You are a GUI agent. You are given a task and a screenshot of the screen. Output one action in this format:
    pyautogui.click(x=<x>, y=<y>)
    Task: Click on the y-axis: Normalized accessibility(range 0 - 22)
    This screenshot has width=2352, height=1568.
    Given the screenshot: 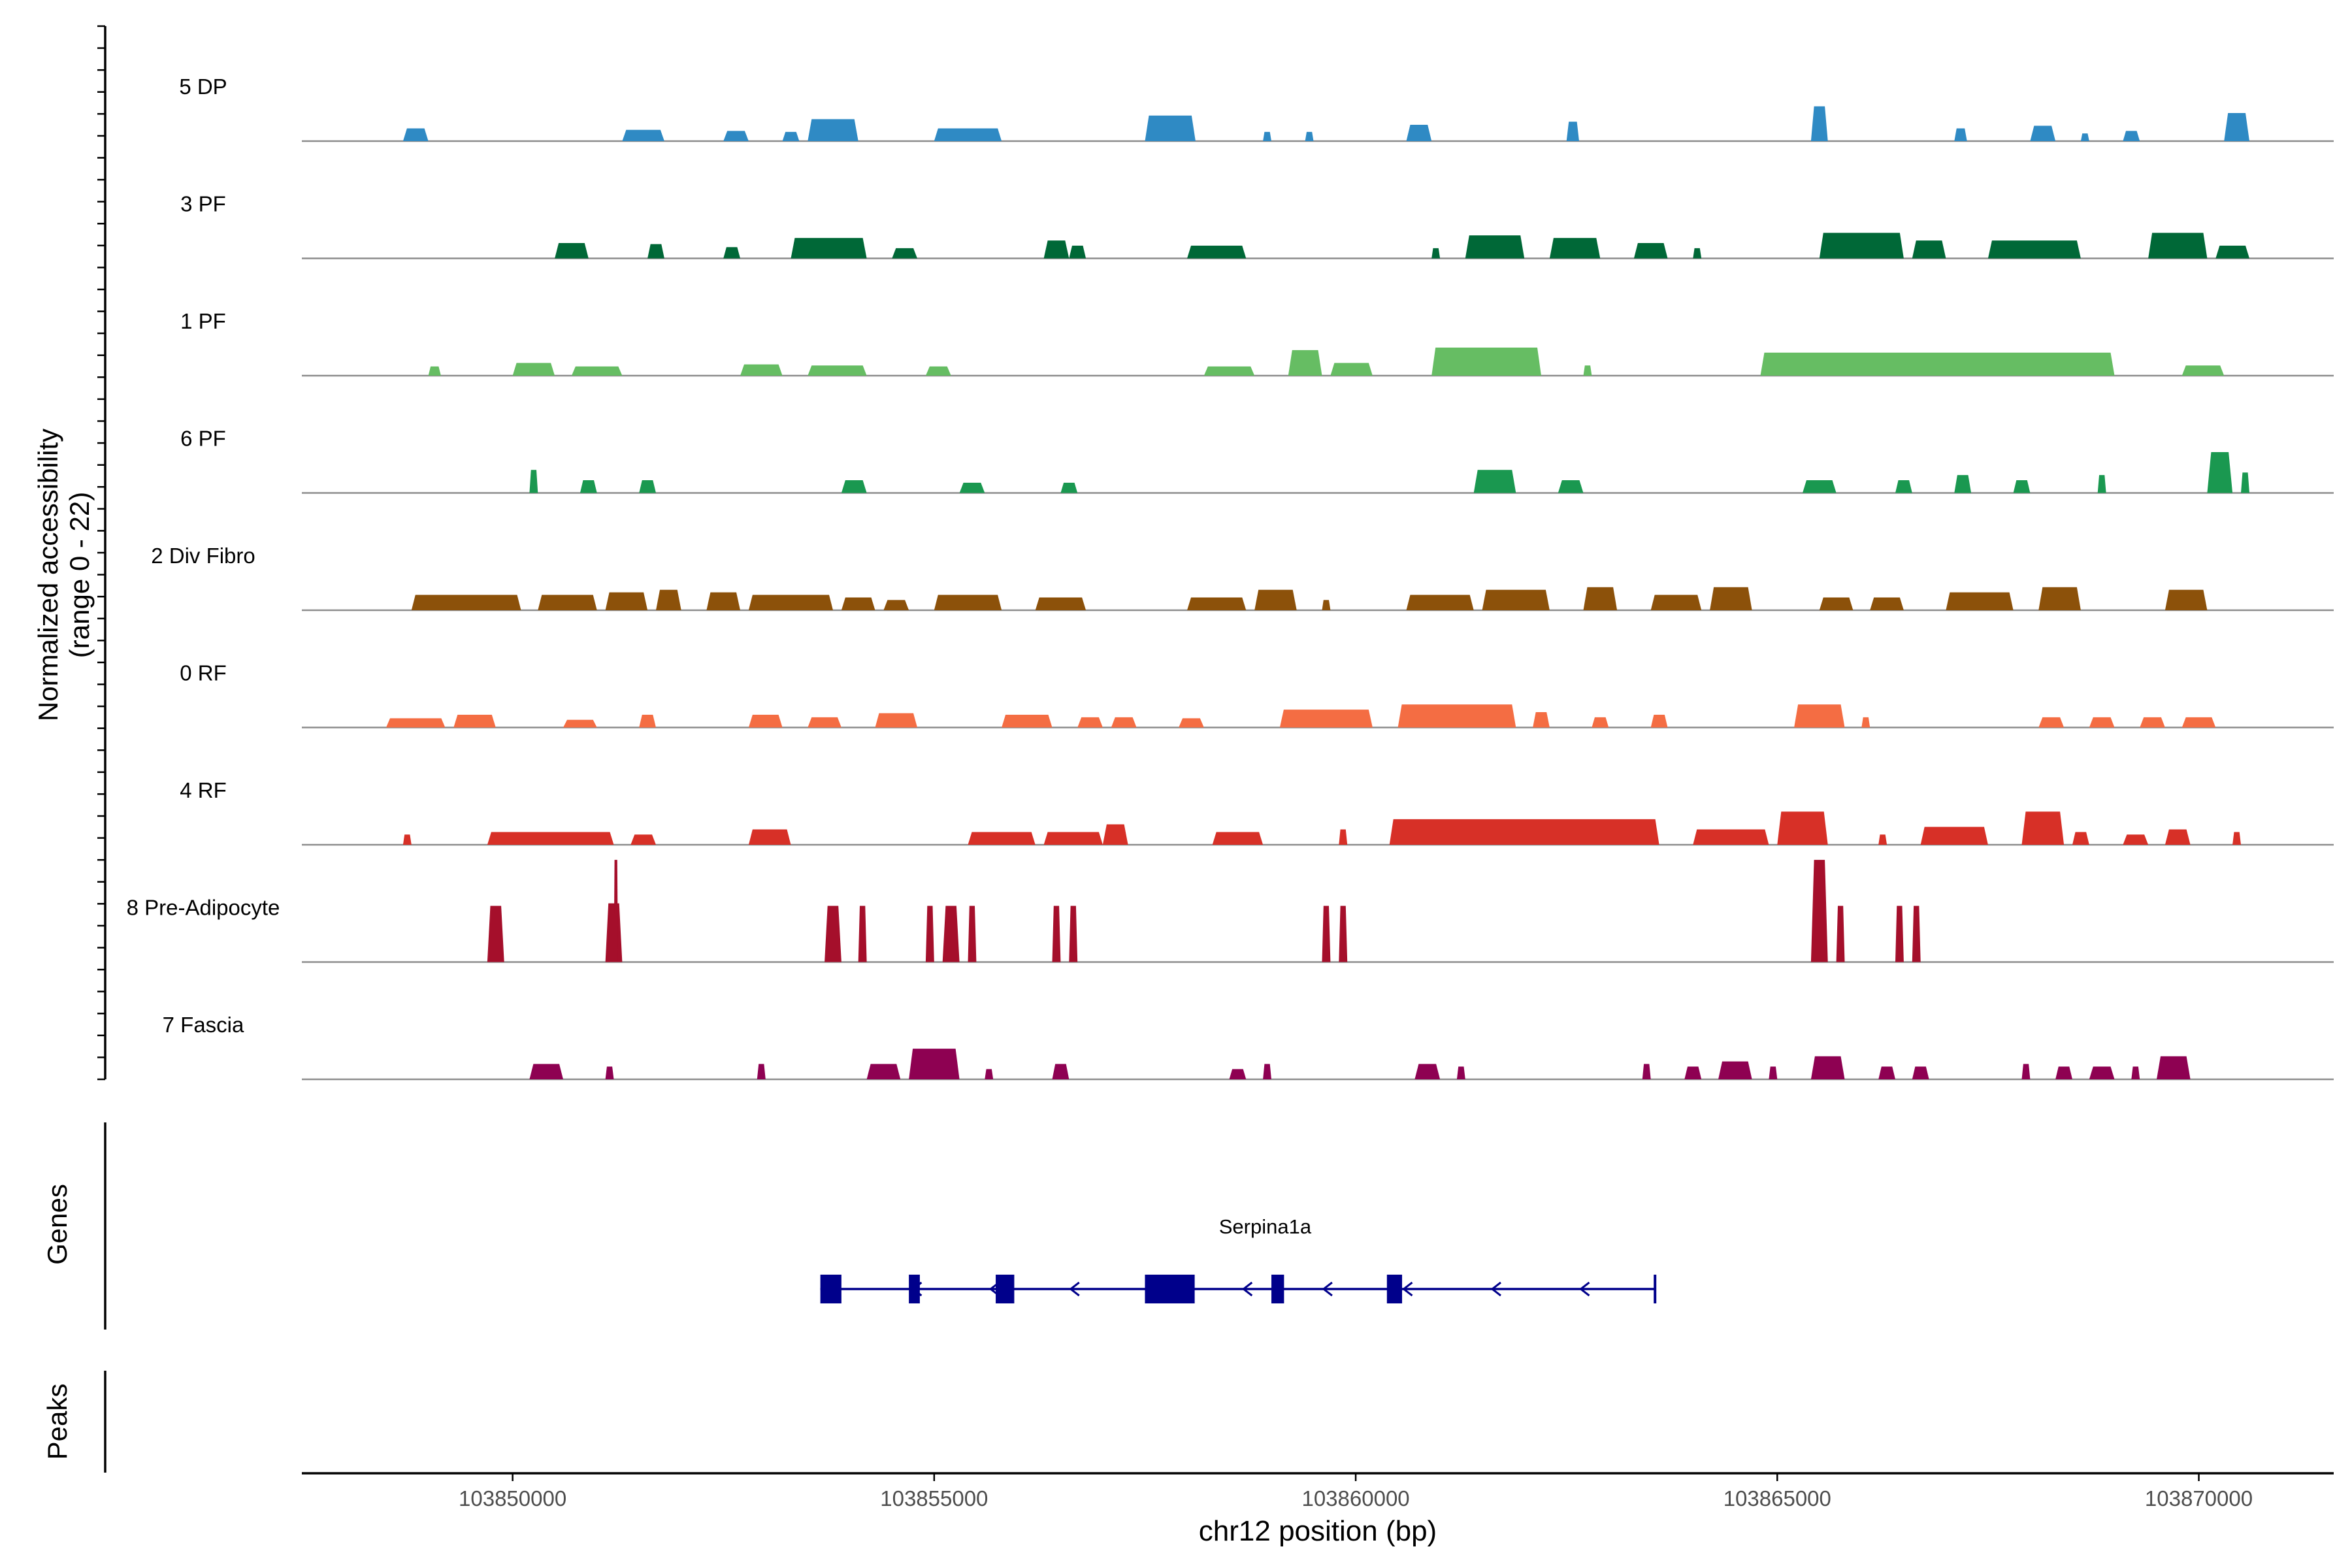 What is the action you would take?
    pyautogui.click(x=69, y=553)
    